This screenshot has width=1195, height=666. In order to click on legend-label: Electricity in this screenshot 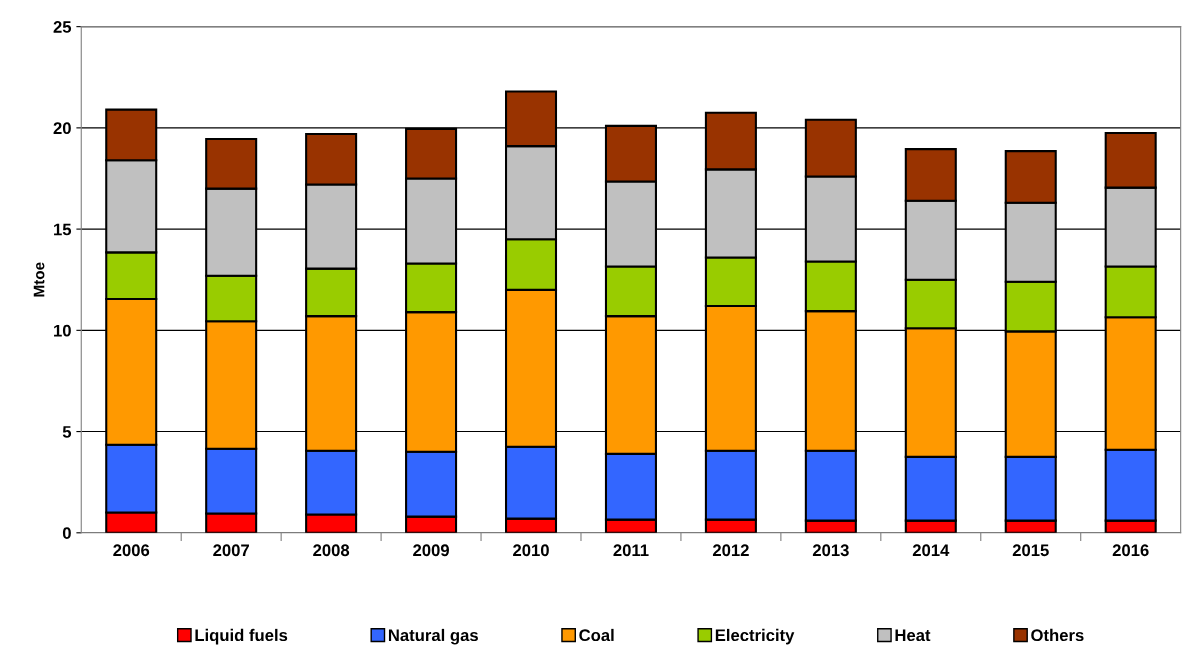, I will do `click(755, 636)`.